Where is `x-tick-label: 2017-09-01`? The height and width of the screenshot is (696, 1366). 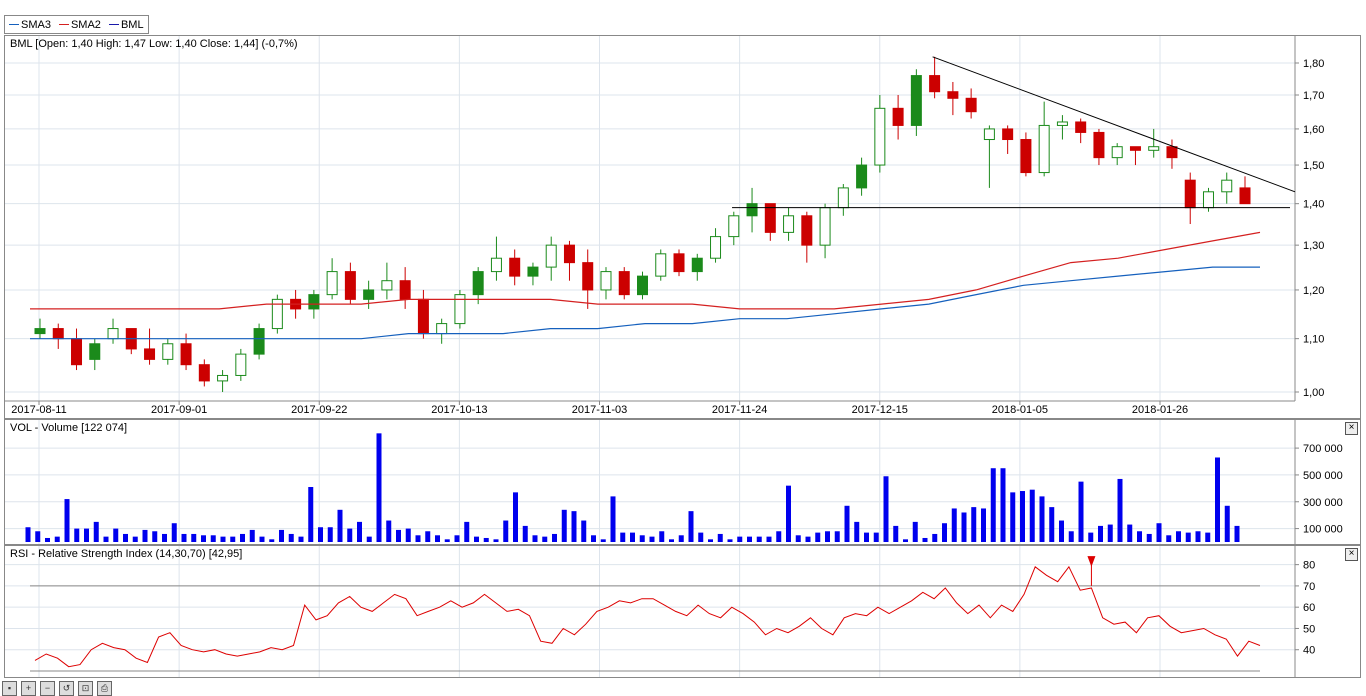 x-tick-label: 2017-09-01 is located at coordinates (179, 410).